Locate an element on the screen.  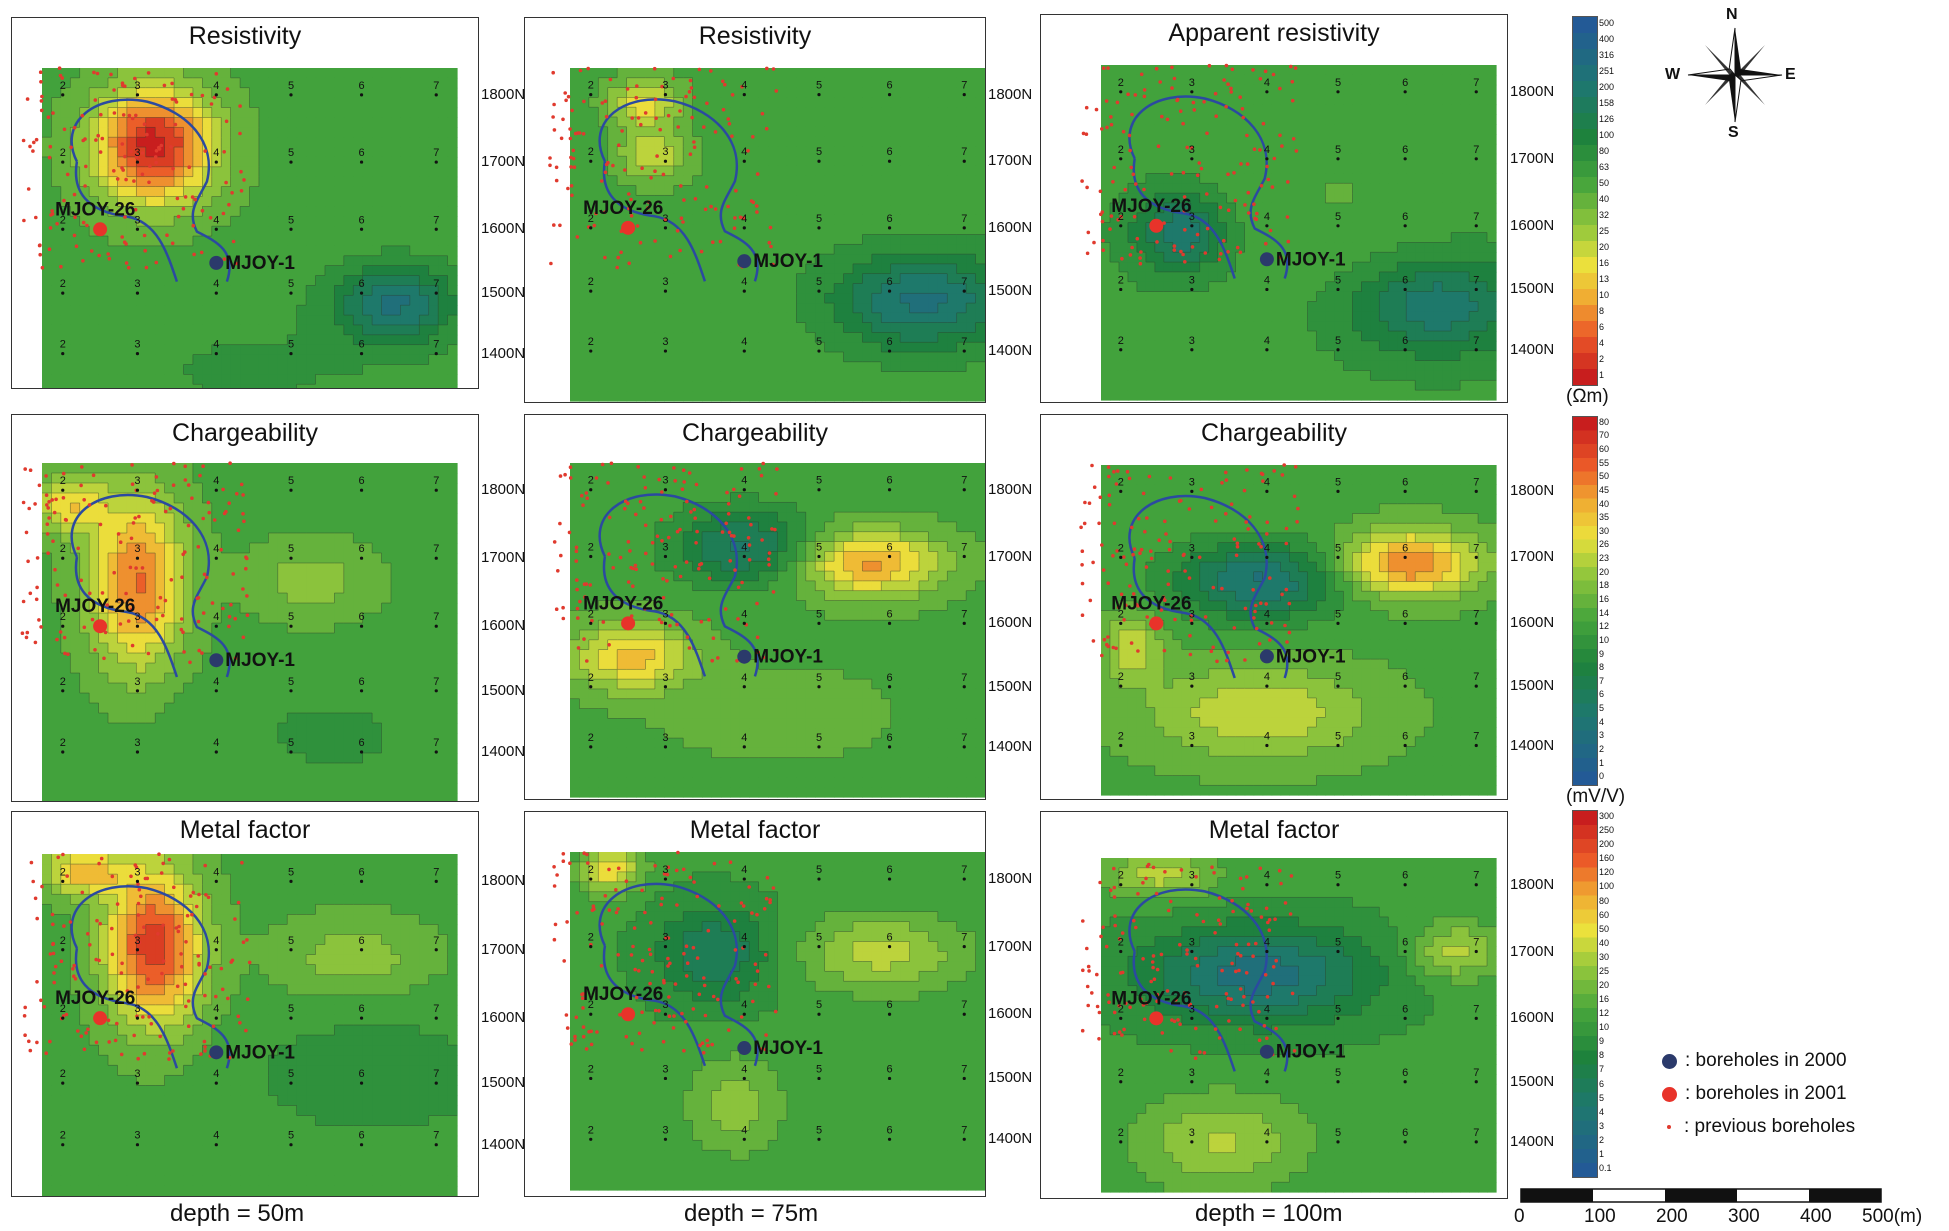
colorbar-tick-label: 158 is located at coordinates (1607, 103).